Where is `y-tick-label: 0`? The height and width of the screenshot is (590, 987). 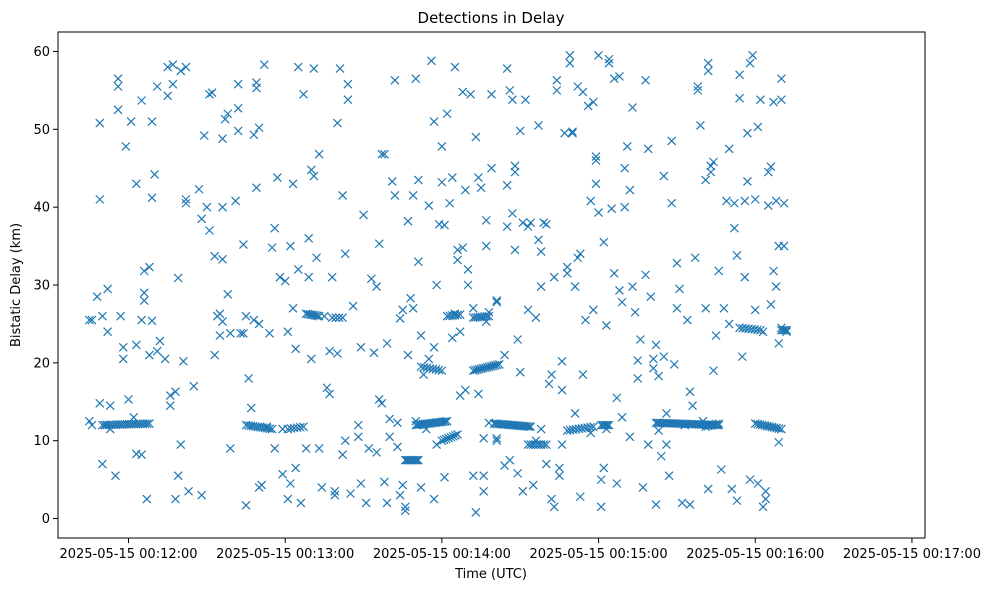
y-tick-label: 0 is located at coordinates (46, 519).